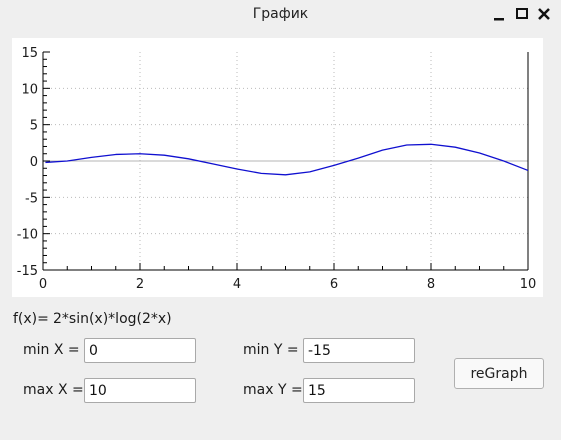 This screenshot has width=561, height=440. I want to click on min-x-label: min X =, so click(51, 350).